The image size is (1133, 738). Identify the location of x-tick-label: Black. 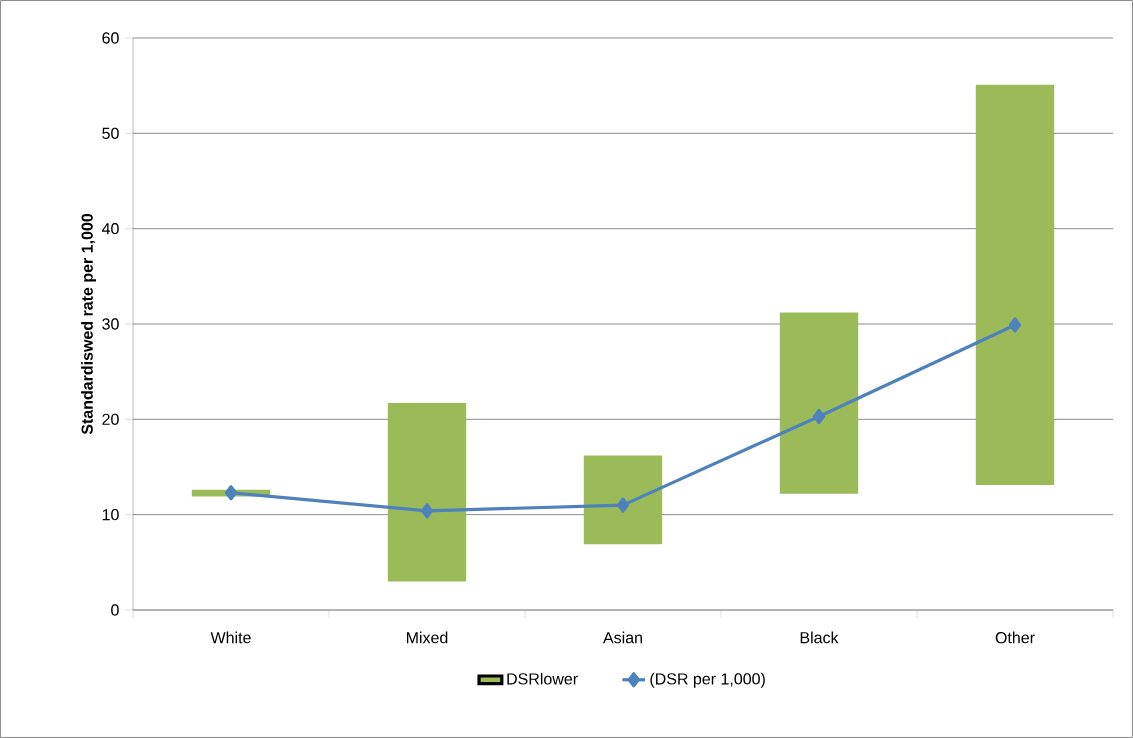
(819, 637).